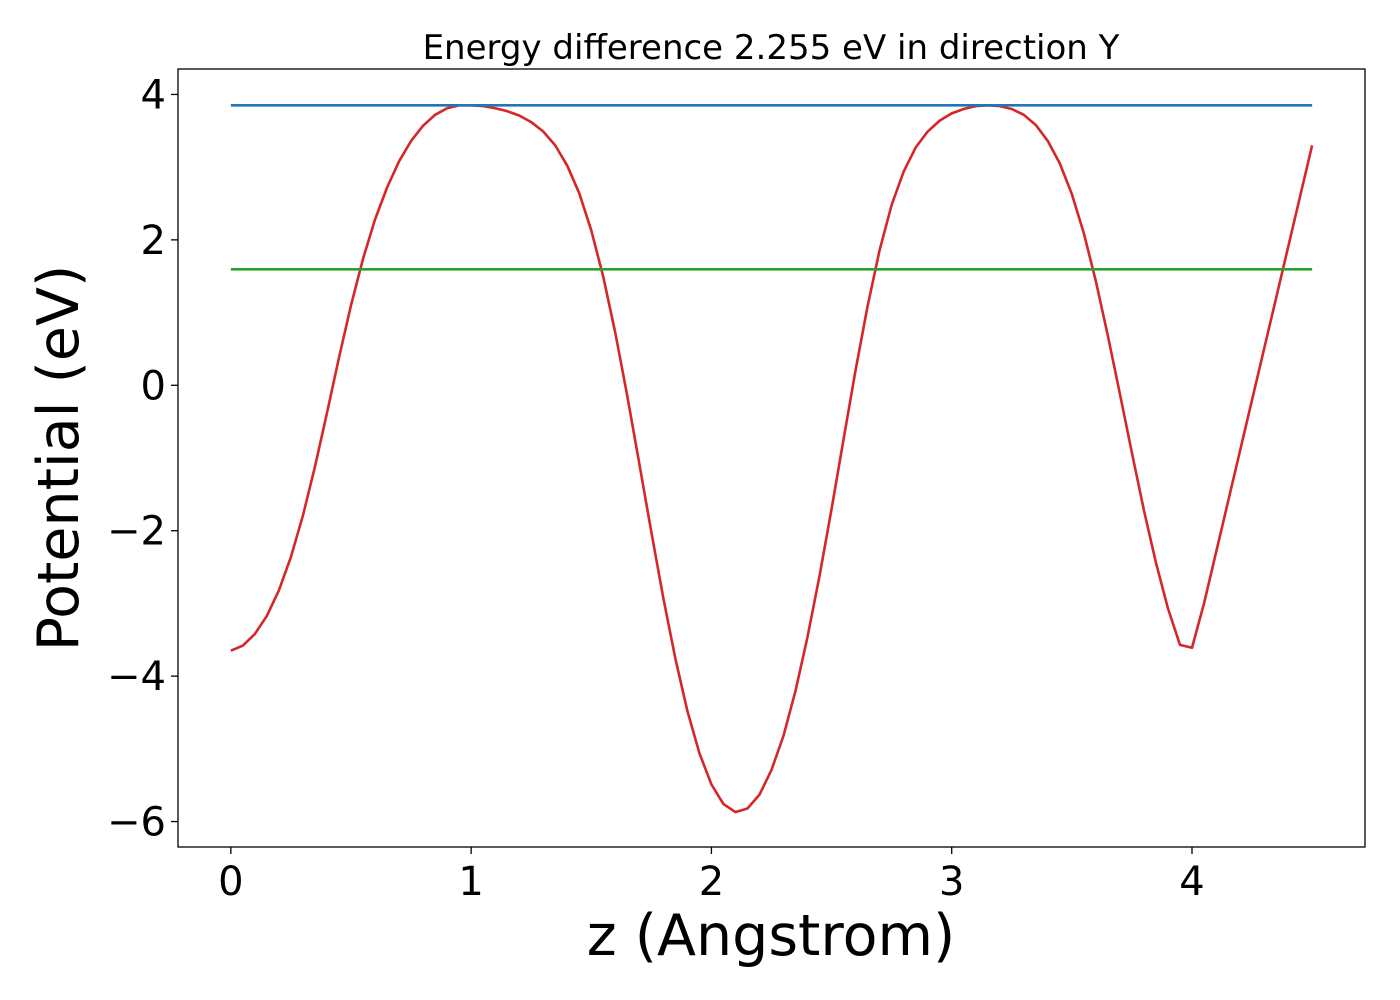 Image resolution: width=1400 pixels, height=1000 pixels. What do you see at coordinates (136, 823) in the screenshot?
I see `y-tick-label: −6` at bounding box center [136, 823].